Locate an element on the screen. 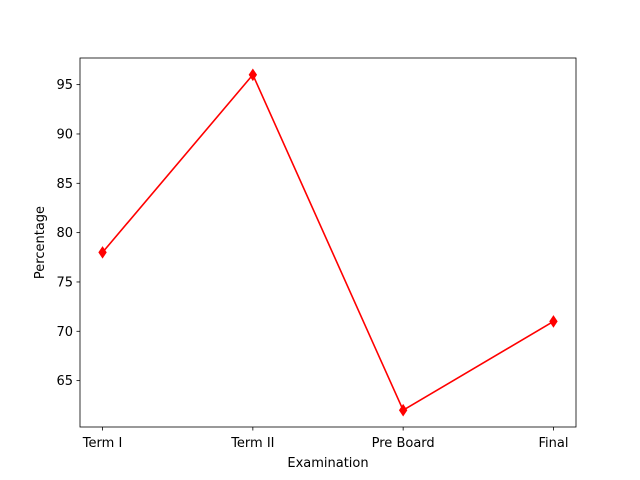 The image size is (640, 480). x-axis-ticks: Term I Term II Pre Board Final is located at coordinates (325, 439).